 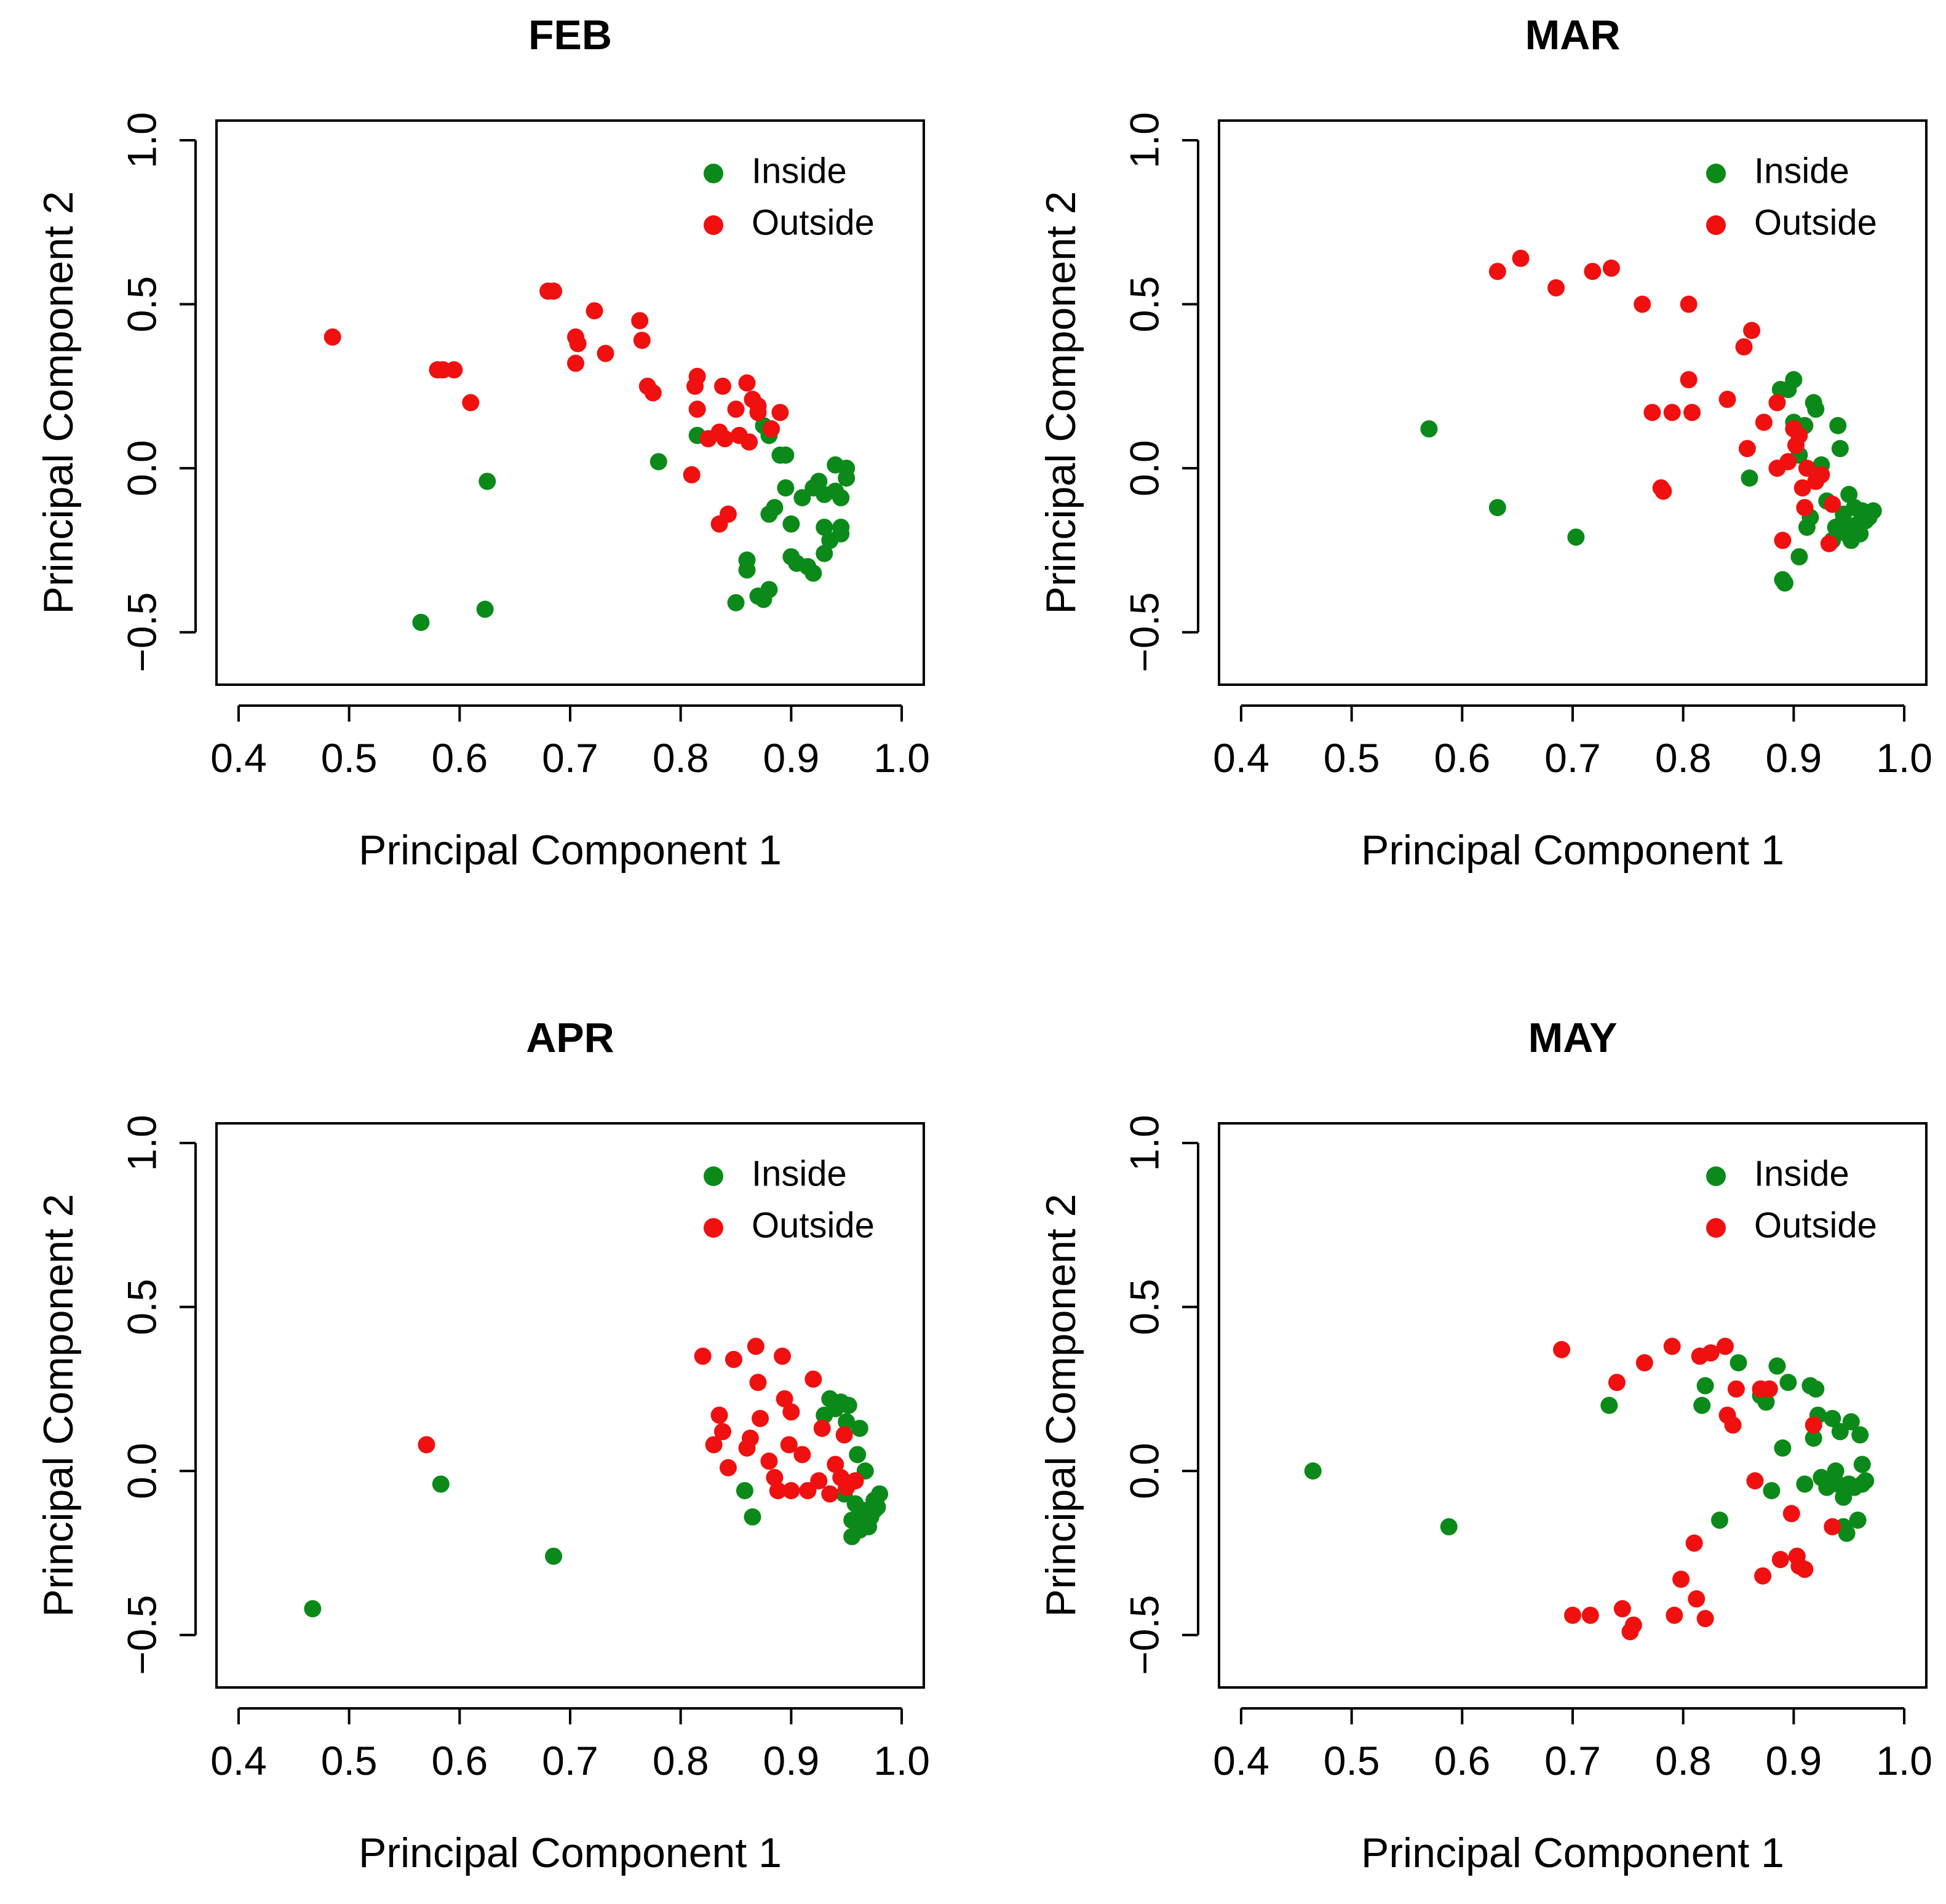 What do you see at coordinates (1716, 225) in the screenshot?
I see `legend-marker-outside` at bounding box center [1716, 225].